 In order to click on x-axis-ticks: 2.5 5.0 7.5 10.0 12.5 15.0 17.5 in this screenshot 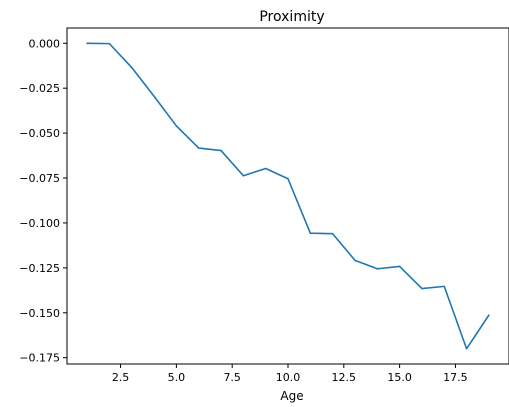, I will do `click(290, 374)`.